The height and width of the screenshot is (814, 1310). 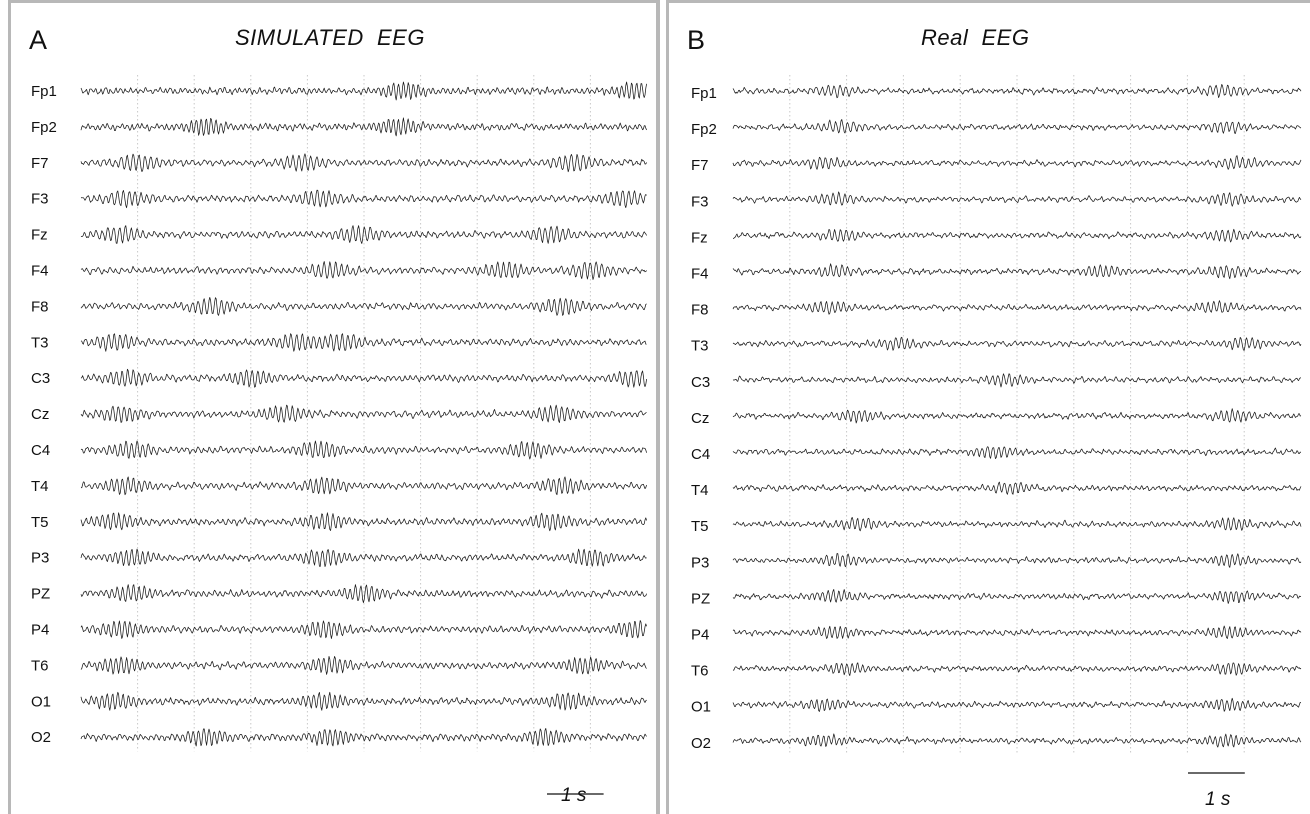 I want to click on panel-letter-b: B, so click(x=696, y=40).